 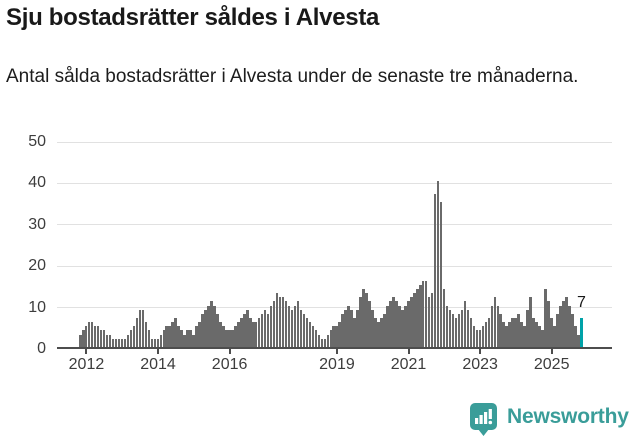 I want to click on x-axis-line, so click(x=334, y=348).